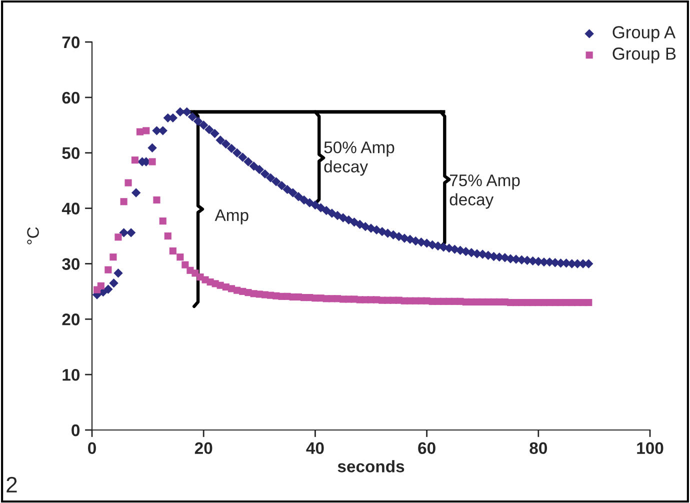  Describe the element at coordinates (203, 448) in the screenshot. I see `x-tick-label: 20` at that location.